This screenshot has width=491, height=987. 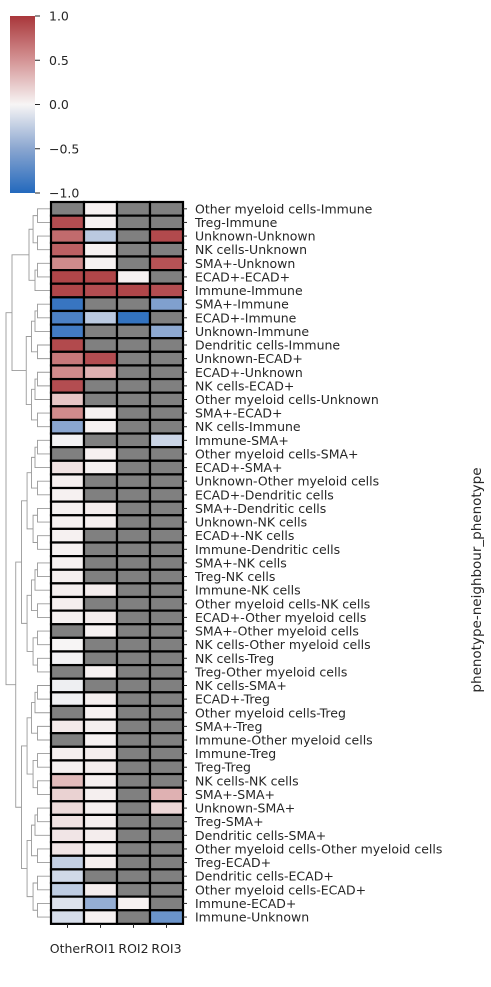 What do you see at coordinates (234, 658) in the screenshot?
I see `row-label: NK cells-Treg` at bounding box center [234, 658].